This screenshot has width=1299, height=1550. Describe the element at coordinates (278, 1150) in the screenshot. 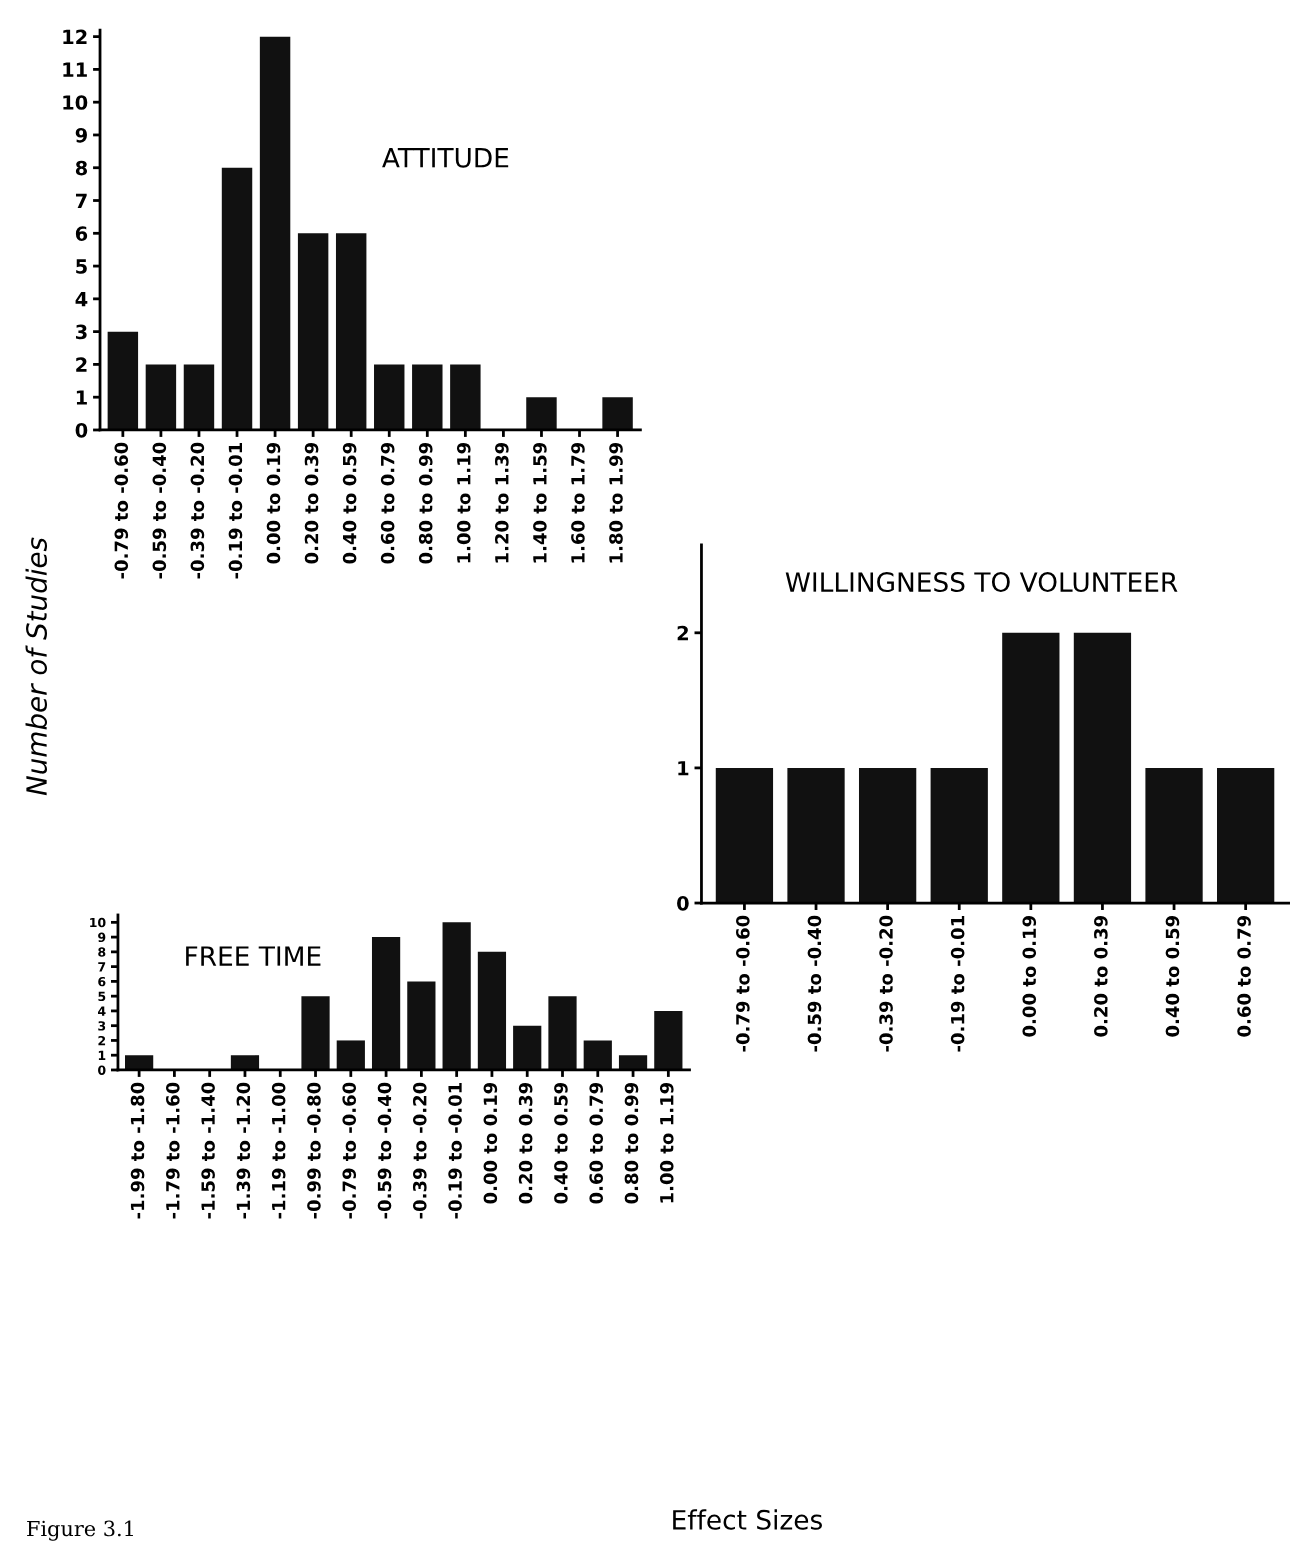

I see `x-tick-label: -1.19 to -1.00` at that location.